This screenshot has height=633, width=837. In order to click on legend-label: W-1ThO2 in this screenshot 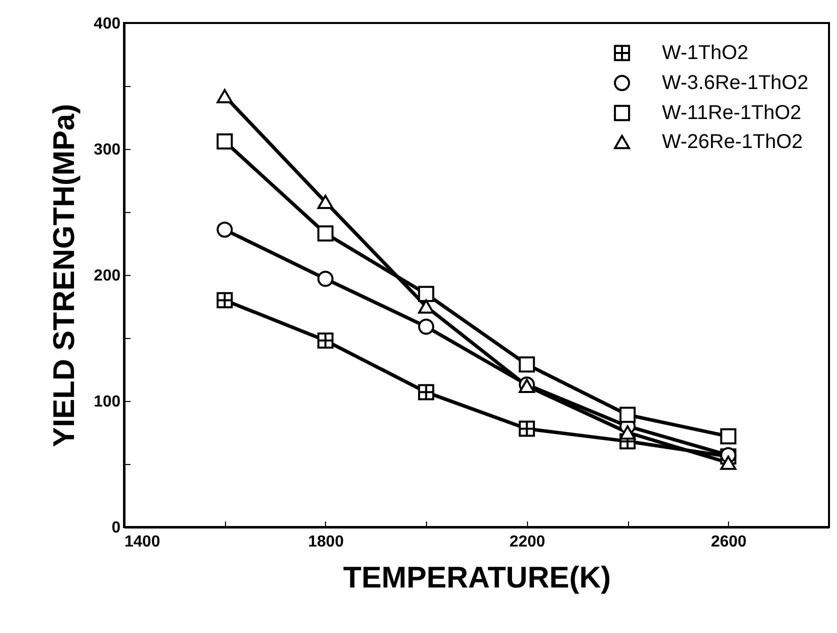, I will do `click(705, 53)`.